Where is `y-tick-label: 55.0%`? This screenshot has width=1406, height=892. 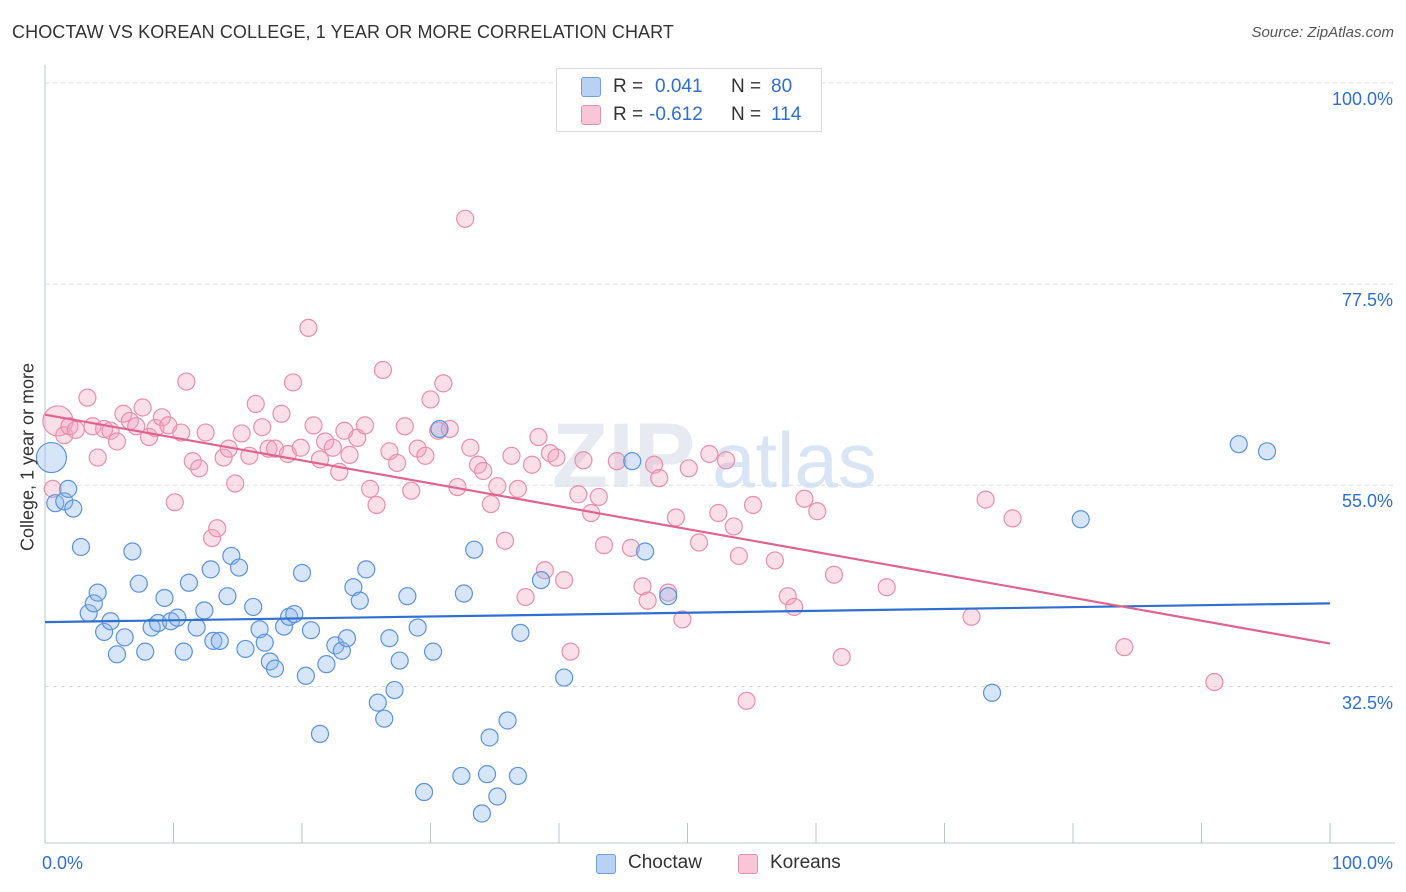
y-tick-label: 55.0% is located at coordinates (1367, 501).